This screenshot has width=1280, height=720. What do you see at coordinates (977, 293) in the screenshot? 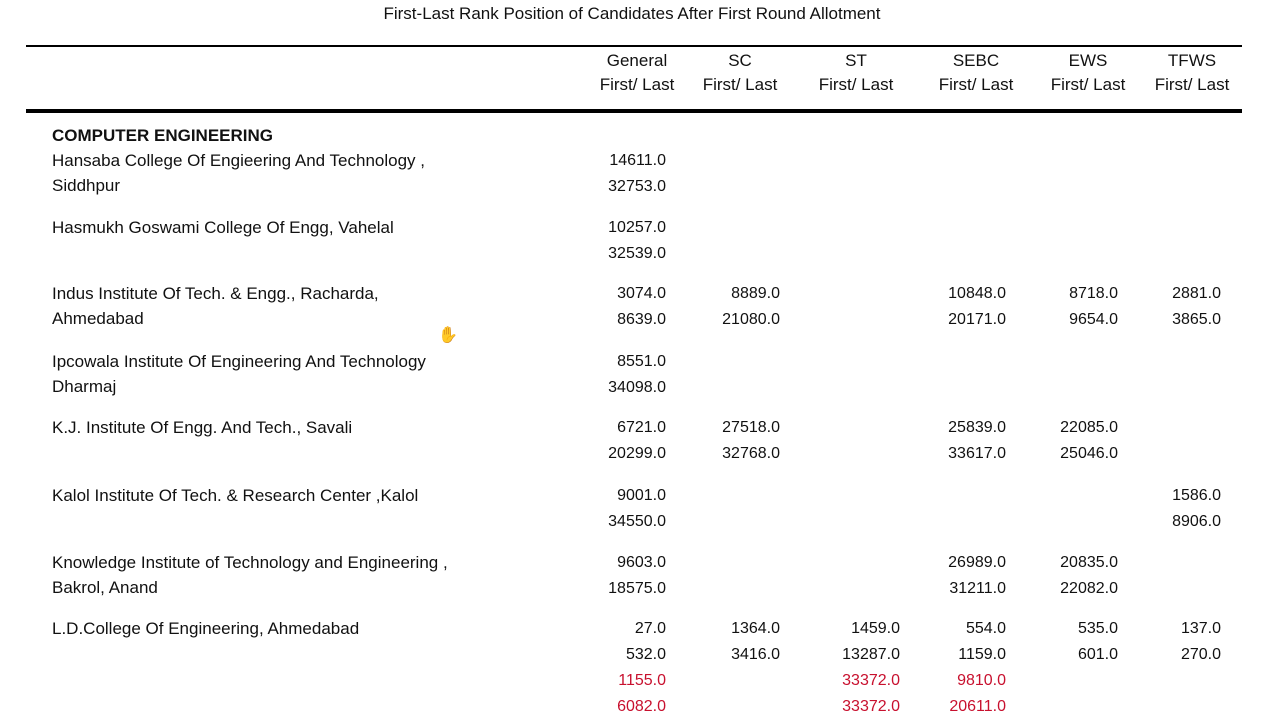
I see `rank-value: 10848.0` at bounding box center [977, 293].